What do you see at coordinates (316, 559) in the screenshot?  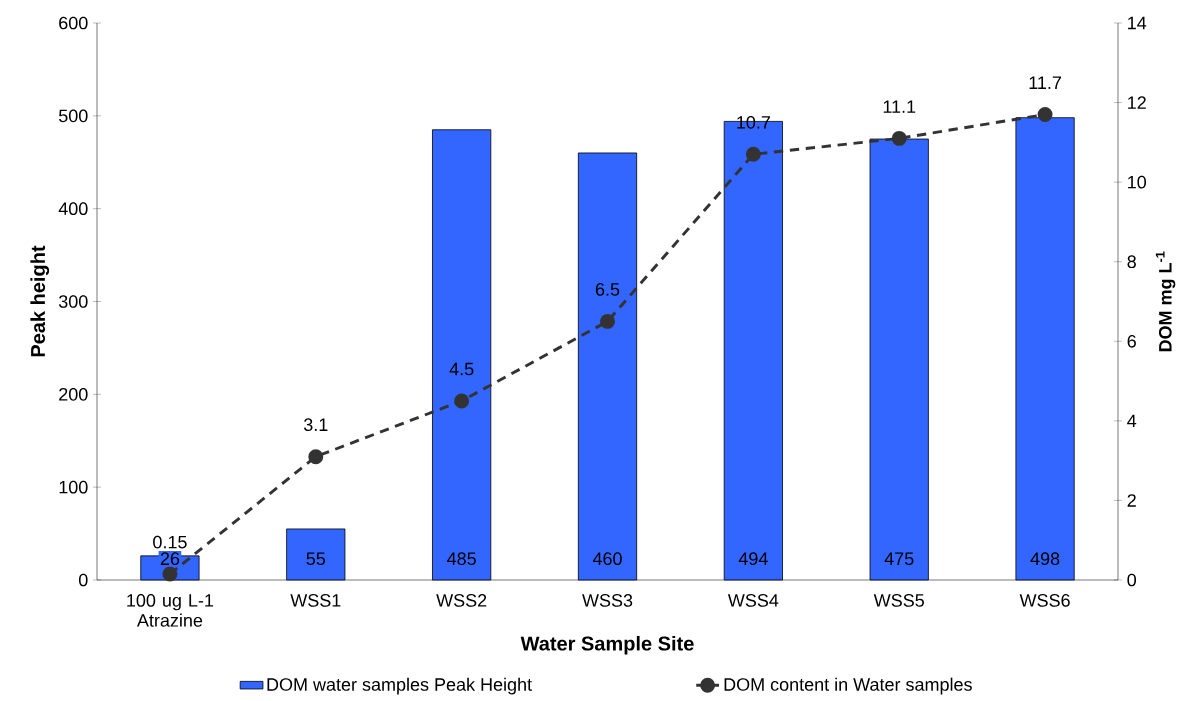 I see `data-label: 55` at bounding box center [316, 559].